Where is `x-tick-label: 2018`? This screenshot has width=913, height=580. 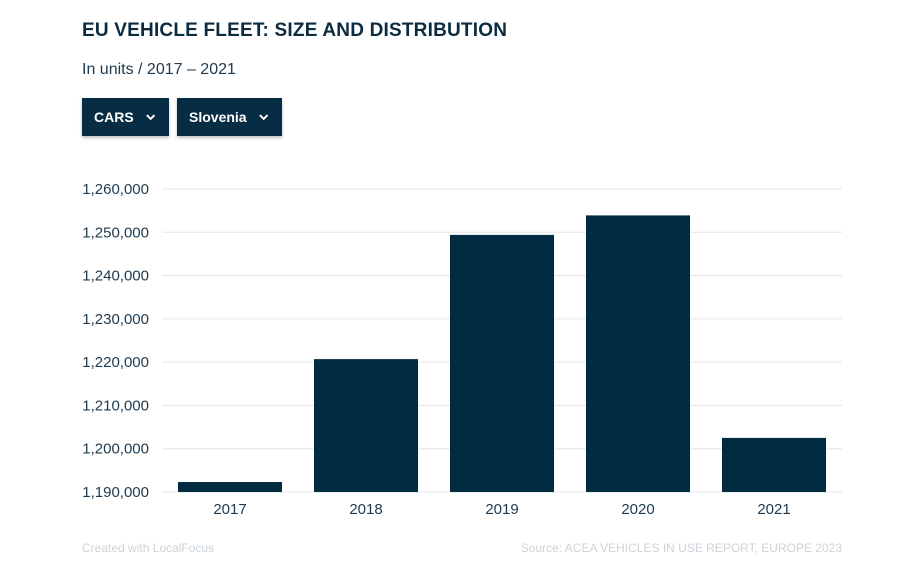
x-tick-label: 2018 is located at coordinates (365, 509).